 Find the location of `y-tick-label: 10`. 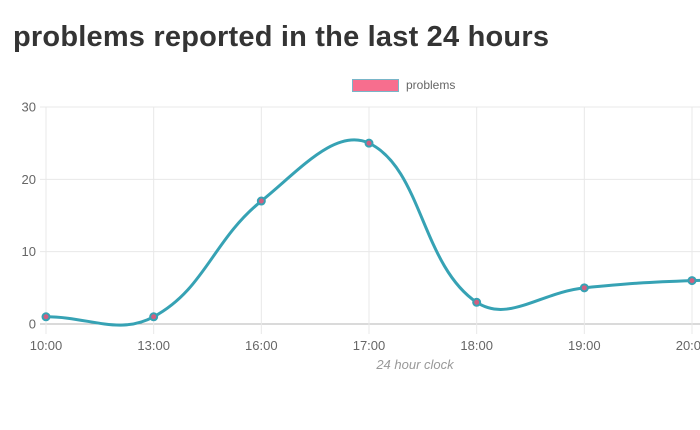

y-tick-label: 10 is located at coordinates (29, 251).